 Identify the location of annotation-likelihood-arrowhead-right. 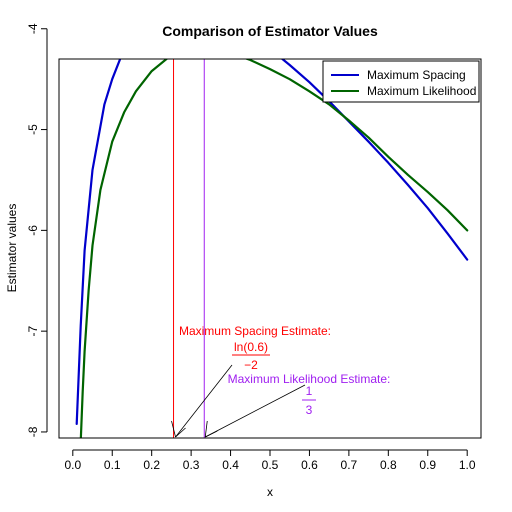
(211, 434).